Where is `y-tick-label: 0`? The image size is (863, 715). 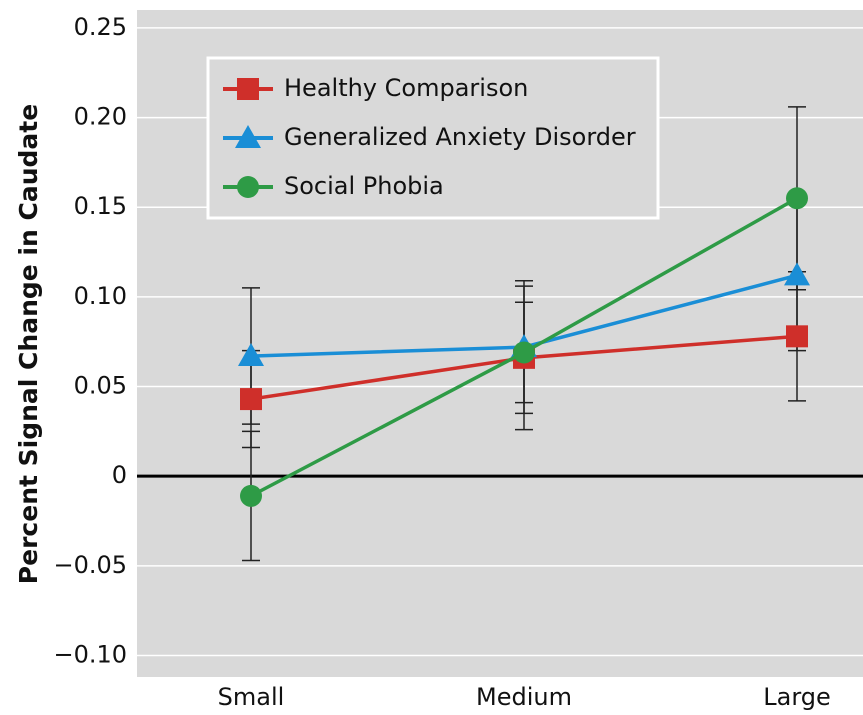 y-tick-label: 0 is located at coordinates (119, 475).